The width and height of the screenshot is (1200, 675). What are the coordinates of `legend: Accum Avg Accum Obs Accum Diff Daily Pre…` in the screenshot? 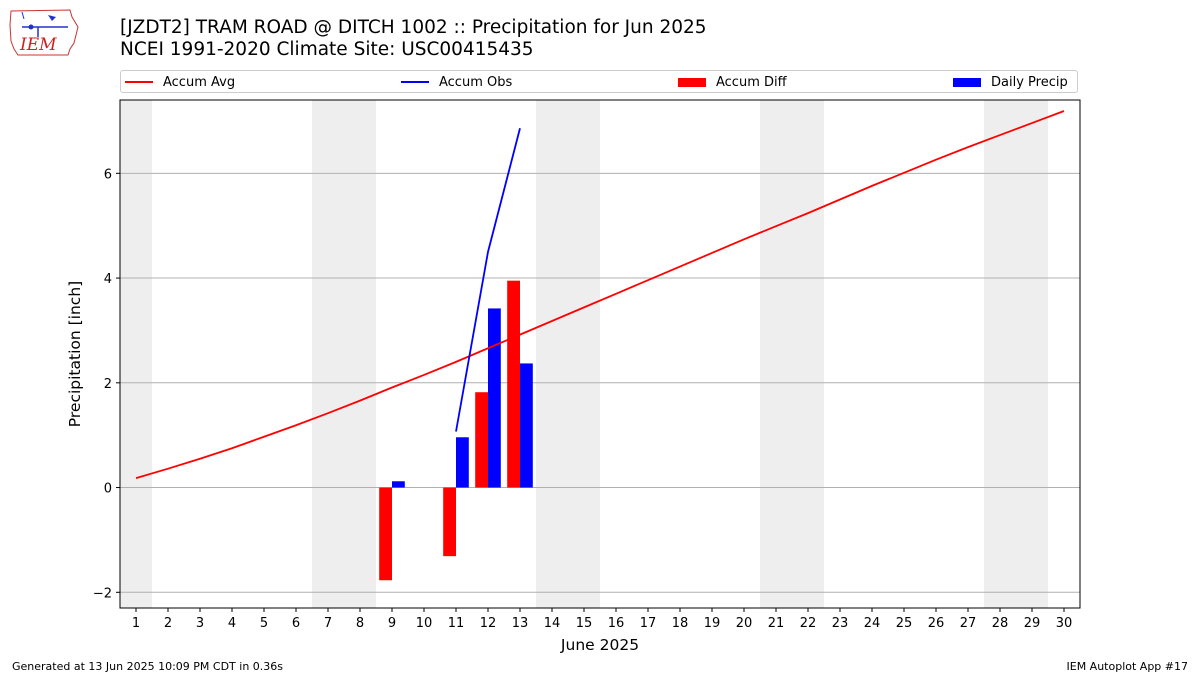 It's located at (599, 81).